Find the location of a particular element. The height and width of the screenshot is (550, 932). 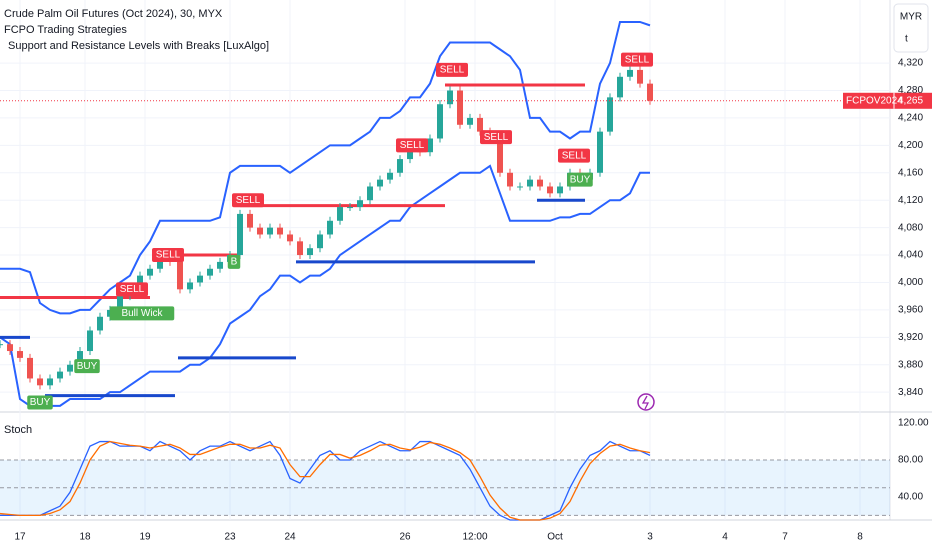

y-tick-label: 4,320 is located at coordinates (910, 63).